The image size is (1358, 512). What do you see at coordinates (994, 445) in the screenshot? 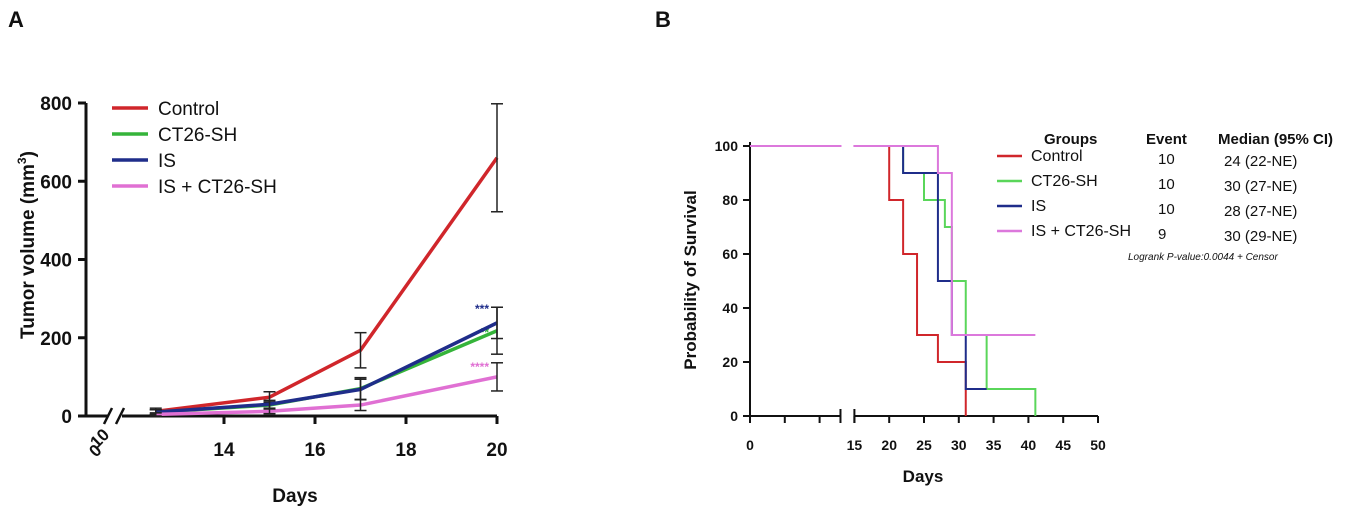
I see `b-xtick-label: 35` at bounding box center [994, 445].